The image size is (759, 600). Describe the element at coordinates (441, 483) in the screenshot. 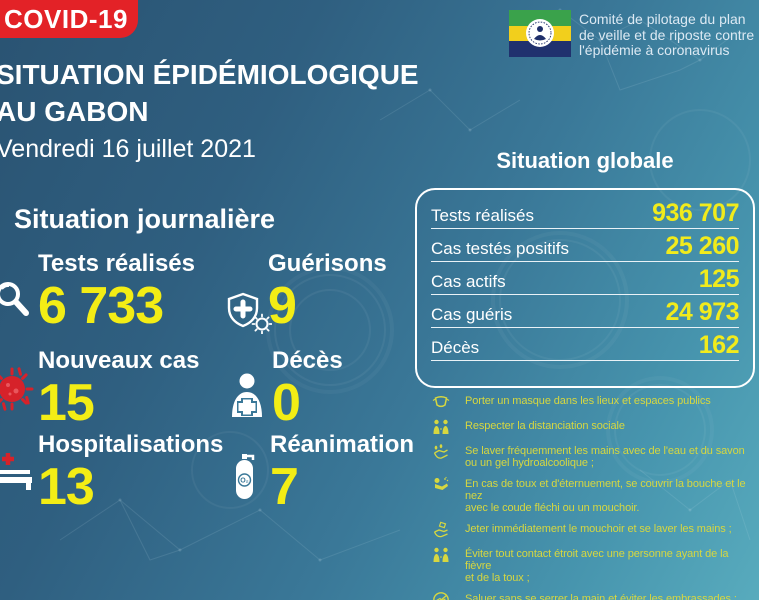

I see `cough-elbow-icon` at that location.